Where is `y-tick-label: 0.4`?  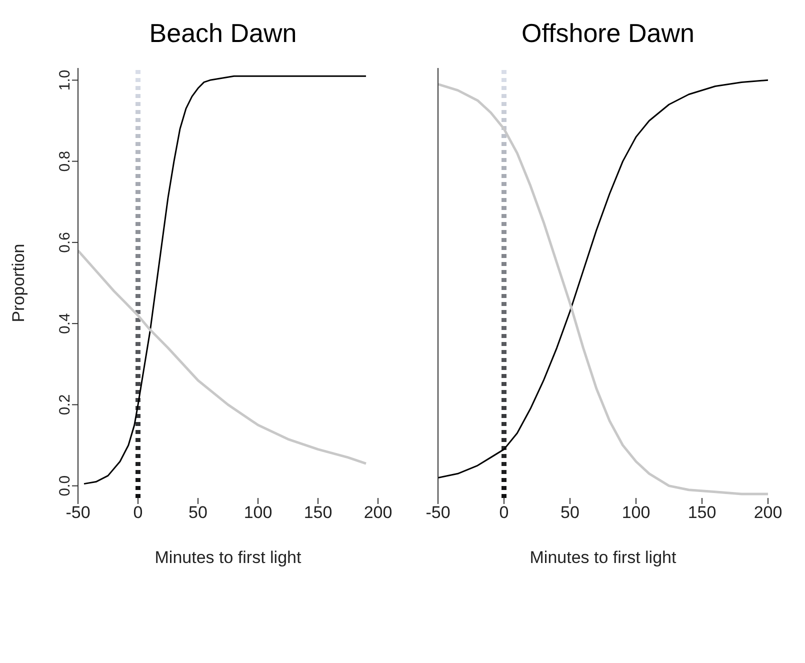
y-tick-label: 0.4 is located at coordinates (65, 323).